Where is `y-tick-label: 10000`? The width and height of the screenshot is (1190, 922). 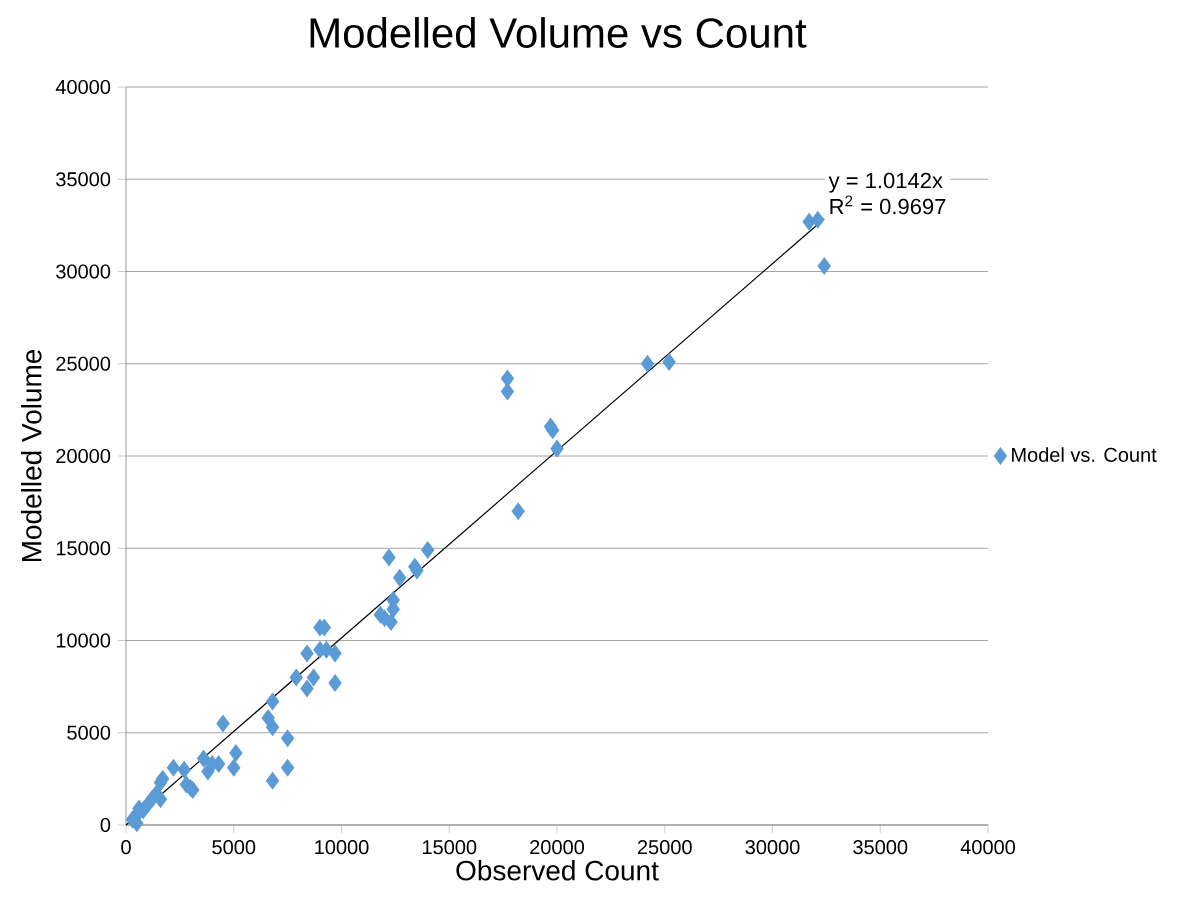
y-tick-label: 10000 is located at coordinates (83, 640).